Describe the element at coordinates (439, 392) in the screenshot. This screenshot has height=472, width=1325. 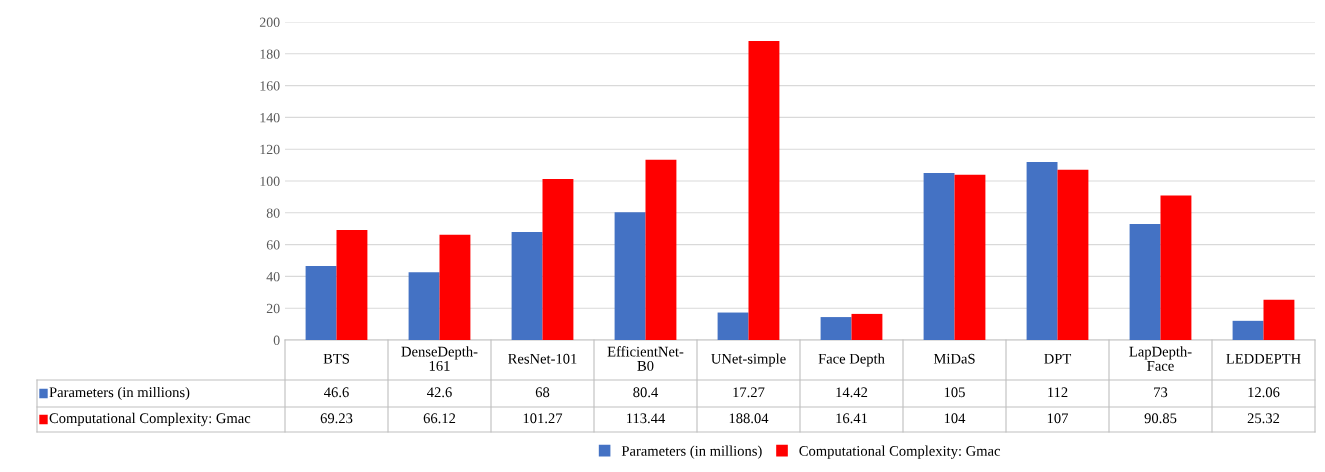
I see `data-label: 42.6` at that location.